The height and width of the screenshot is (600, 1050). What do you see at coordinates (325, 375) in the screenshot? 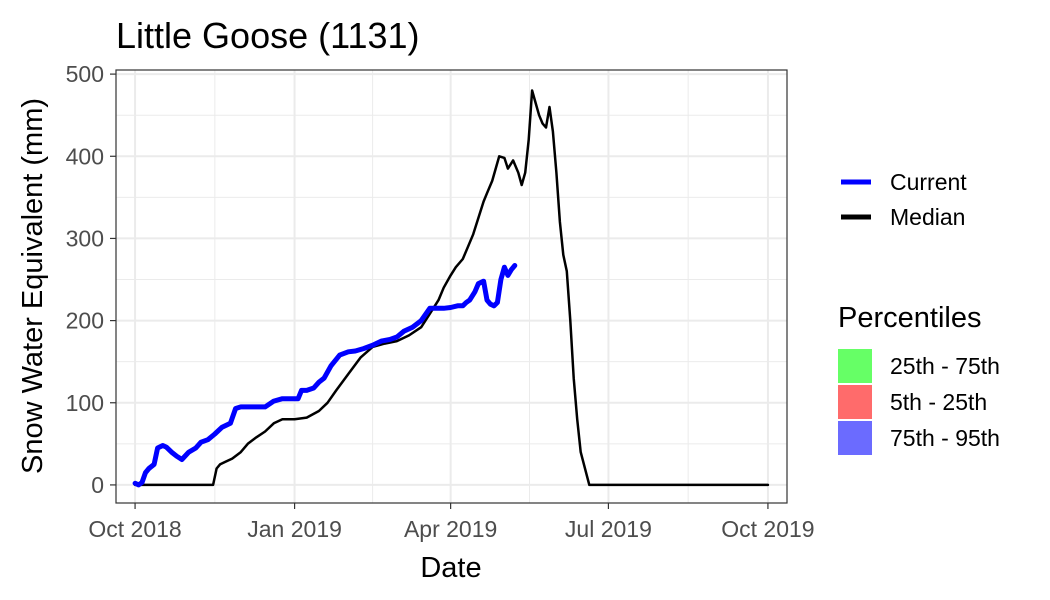
I see `current-series-line` at bounding box center [325, 375].